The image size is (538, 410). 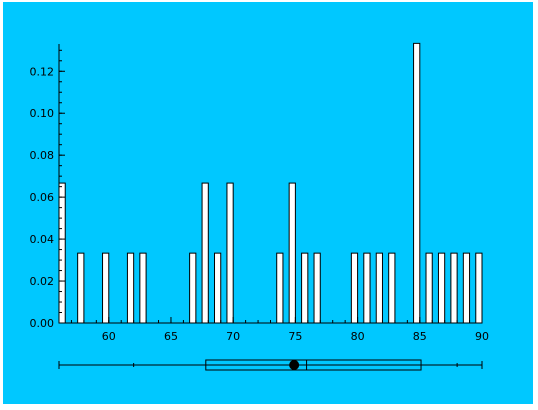 What do you see at coordinates (42, 323) in the screenshot?
I see `y-tick-label-0: 0.00` at bounding box center [42, 323].